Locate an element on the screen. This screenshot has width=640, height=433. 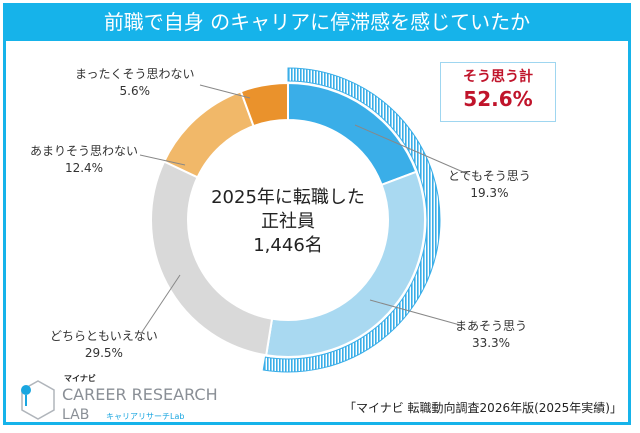
logo-brand: マイナビ is located at coordinates (80, 378).